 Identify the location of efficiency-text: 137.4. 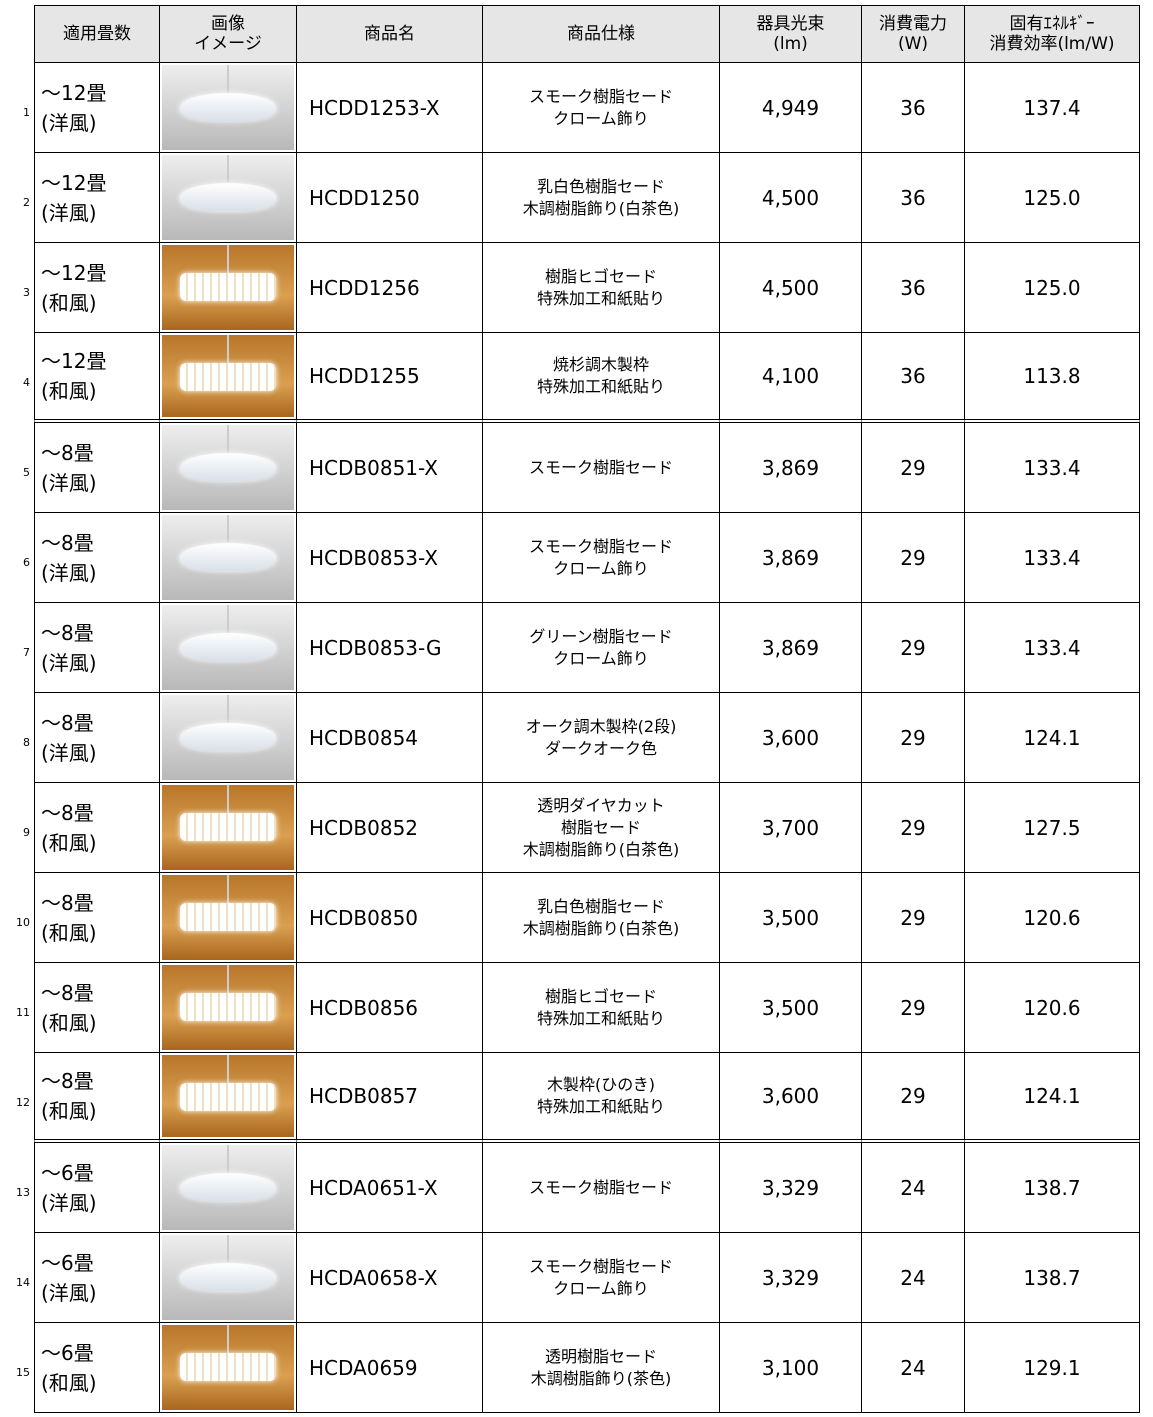
(1052, 107).